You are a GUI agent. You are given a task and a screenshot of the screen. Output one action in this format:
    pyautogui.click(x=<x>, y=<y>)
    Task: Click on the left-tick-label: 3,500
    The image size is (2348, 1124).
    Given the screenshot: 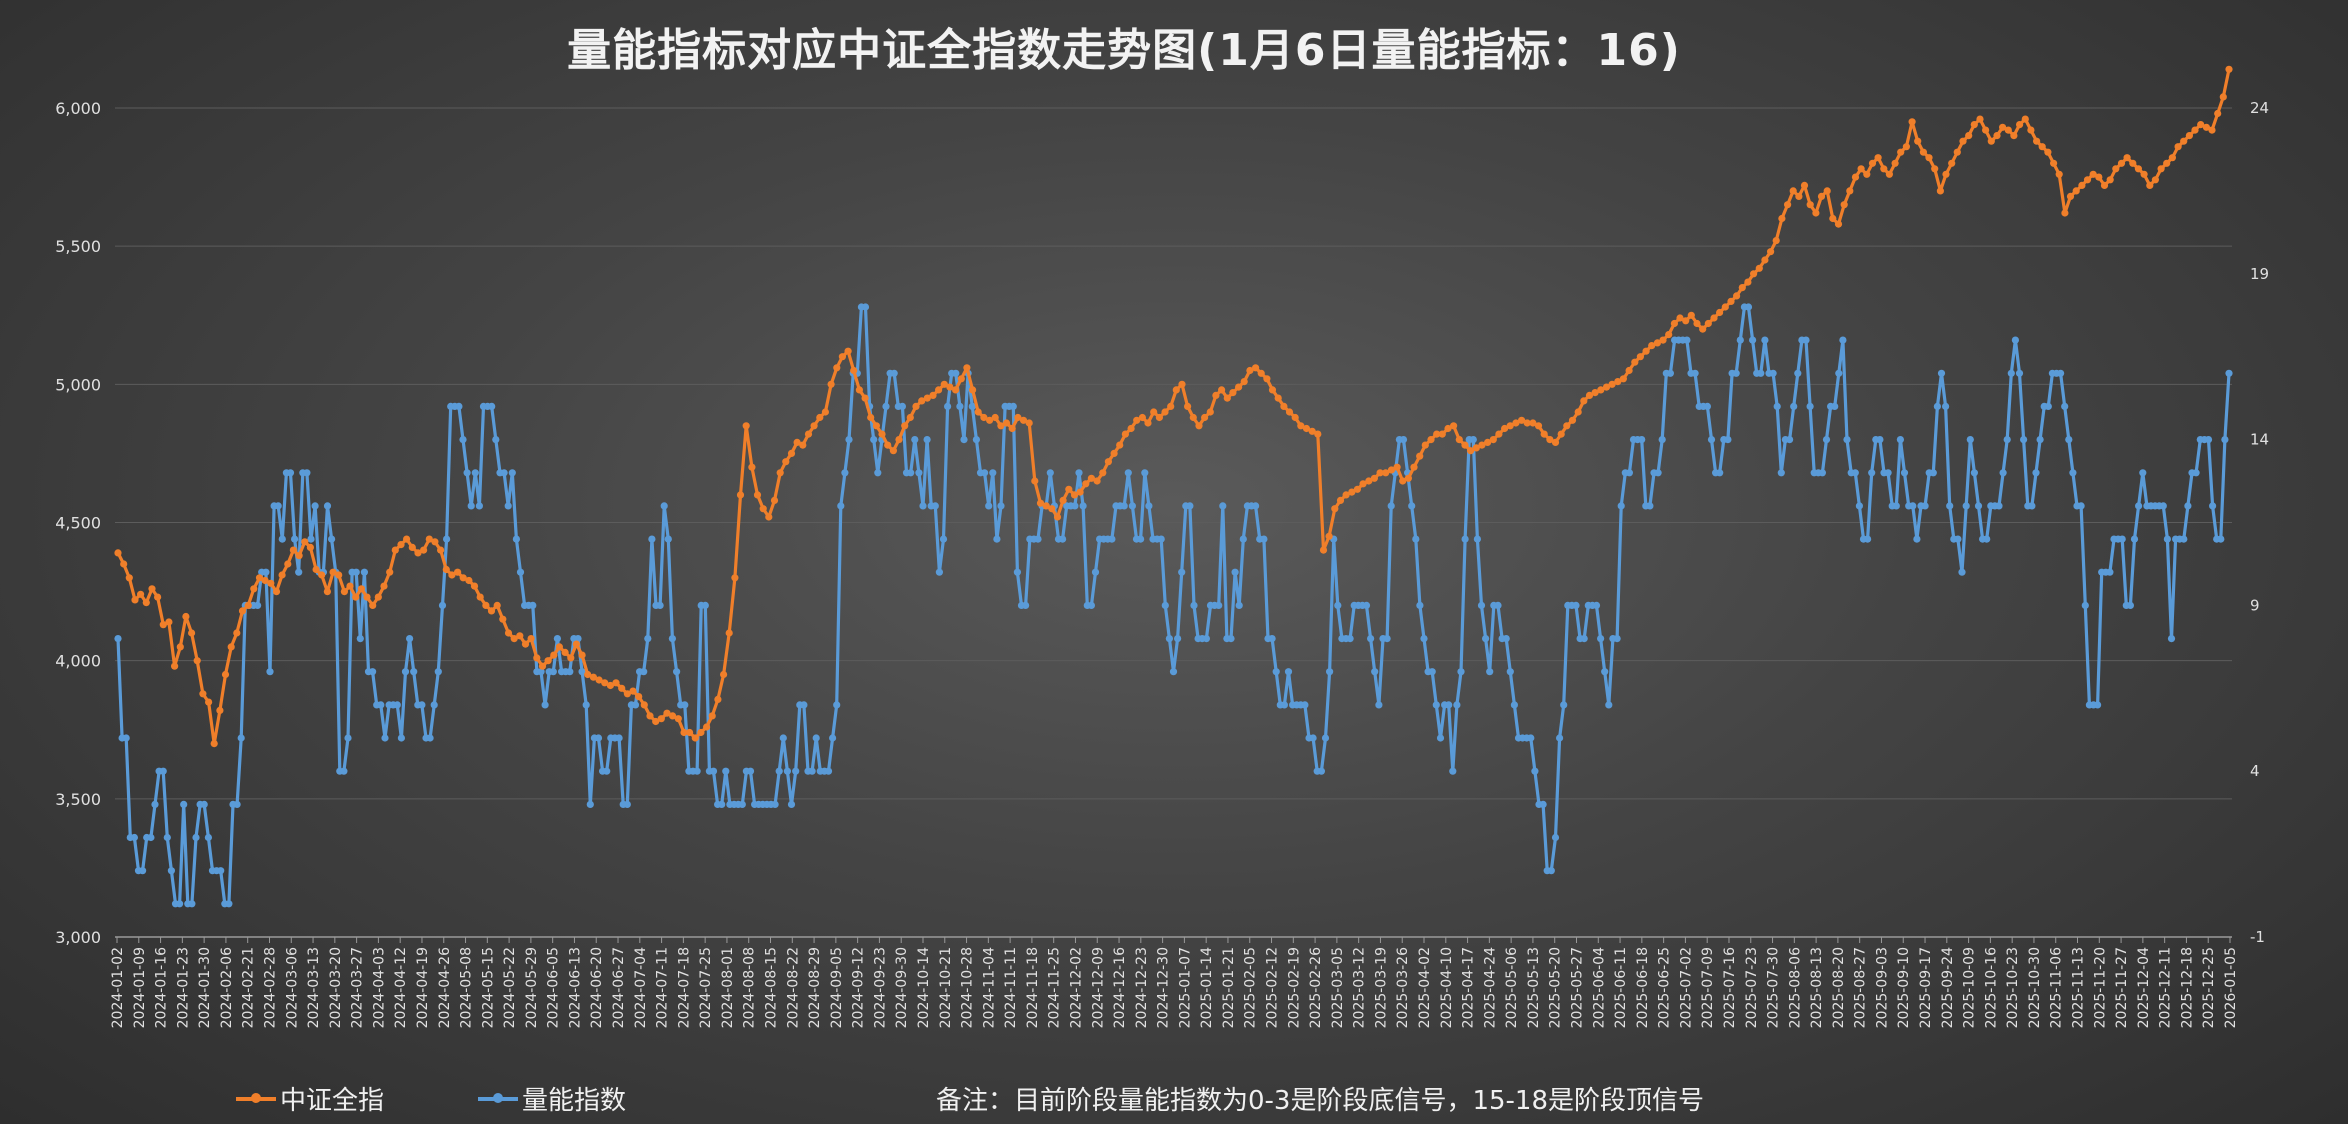 What is the action you would take?
    pyautogui.click(x=78, y=799)
    